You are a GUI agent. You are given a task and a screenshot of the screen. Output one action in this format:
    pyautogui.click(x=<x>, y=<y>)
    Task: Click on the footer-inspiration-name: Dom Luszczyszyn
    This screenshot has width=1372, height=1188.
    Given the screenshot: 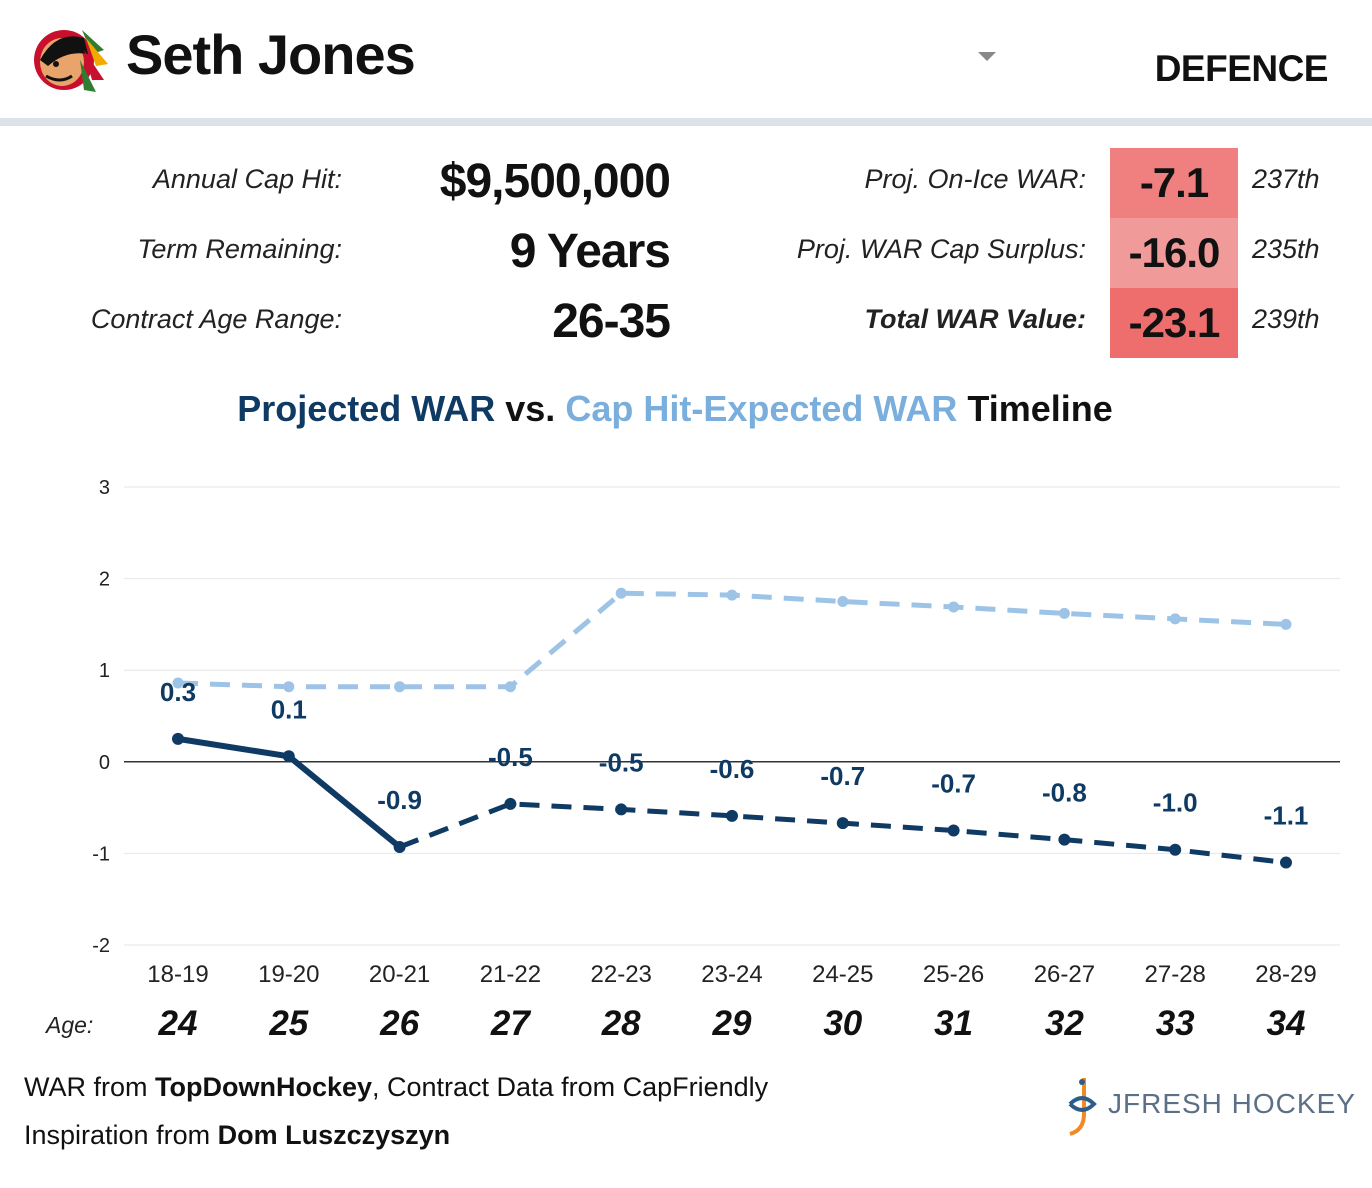 What is the action you would take?
    pyautogui.click(x=334, y=1135)
    